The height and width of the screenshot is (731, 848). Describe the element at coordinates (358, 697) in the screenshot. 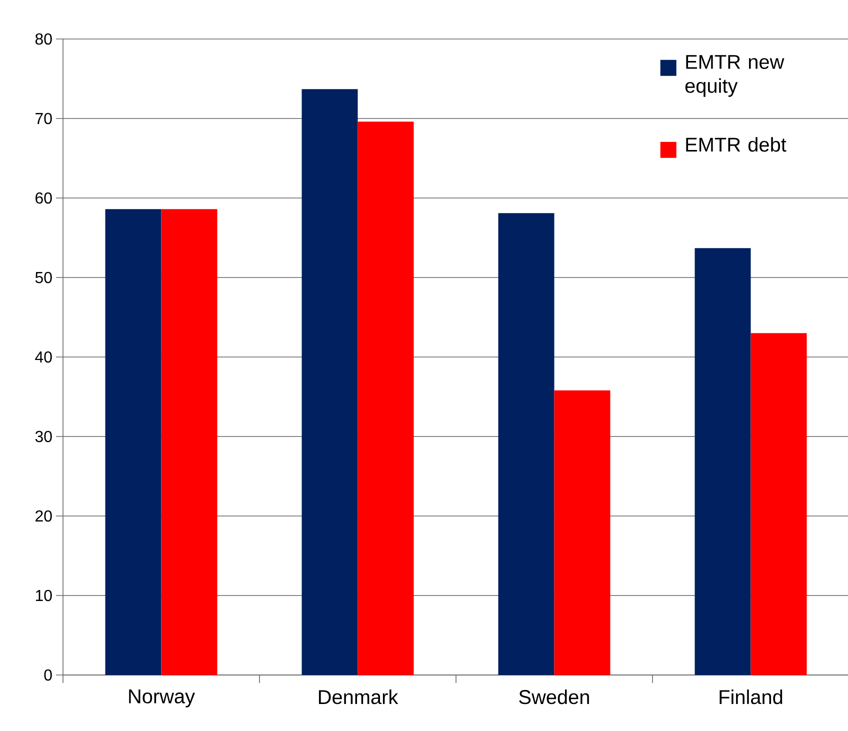

I see `x-tick-label: Denmark` at that location.